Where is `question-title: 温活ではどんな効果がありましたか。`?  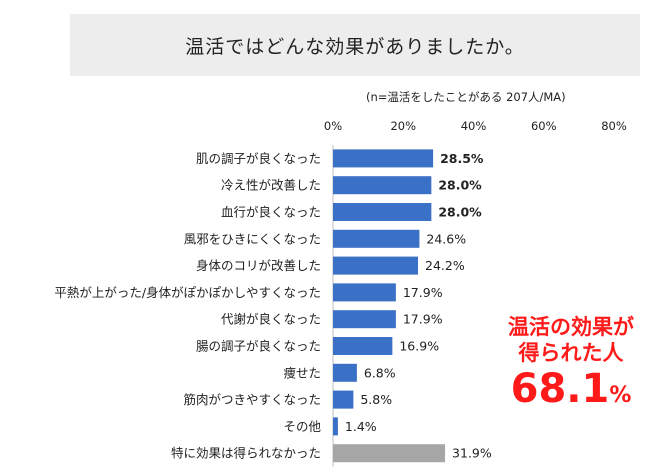
question-title: 温活ではどんな効果がありましたか。 is located at coordinates (355, 46).